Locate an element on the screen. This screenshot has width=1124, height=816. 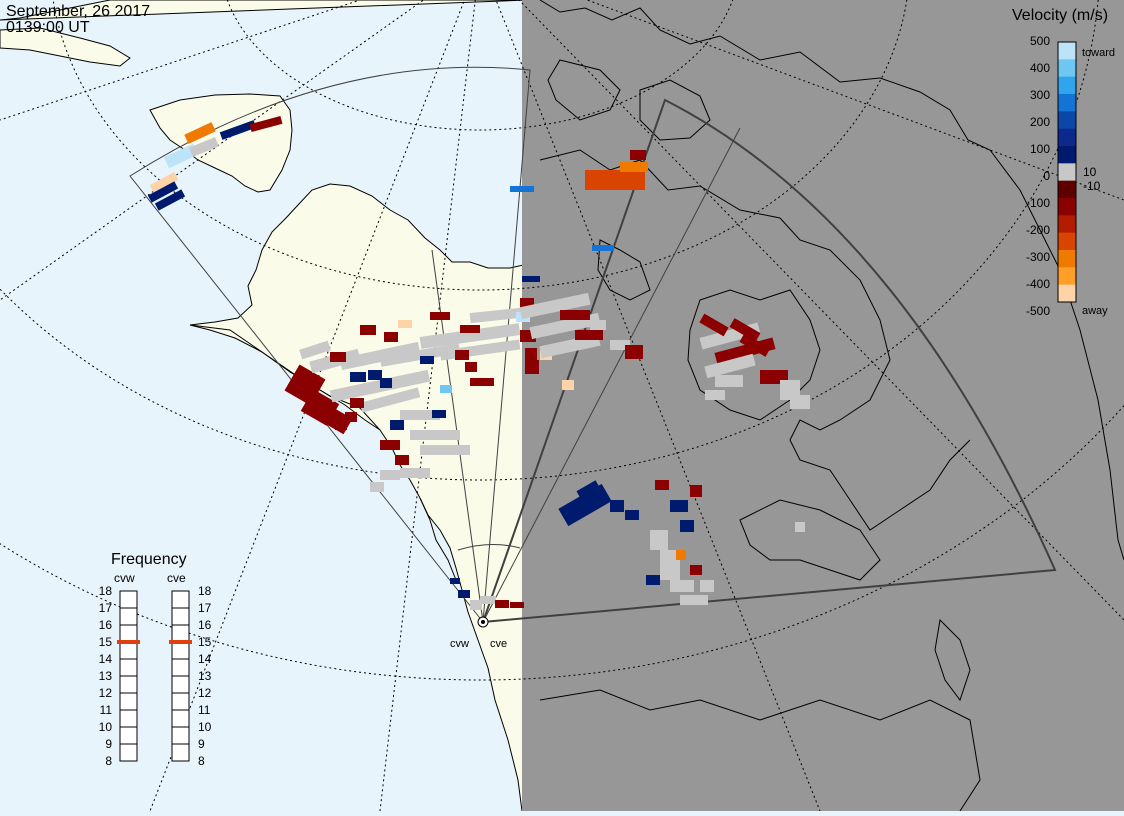
velocity-tick-label: 400 is located at coordinates (1040, 68).